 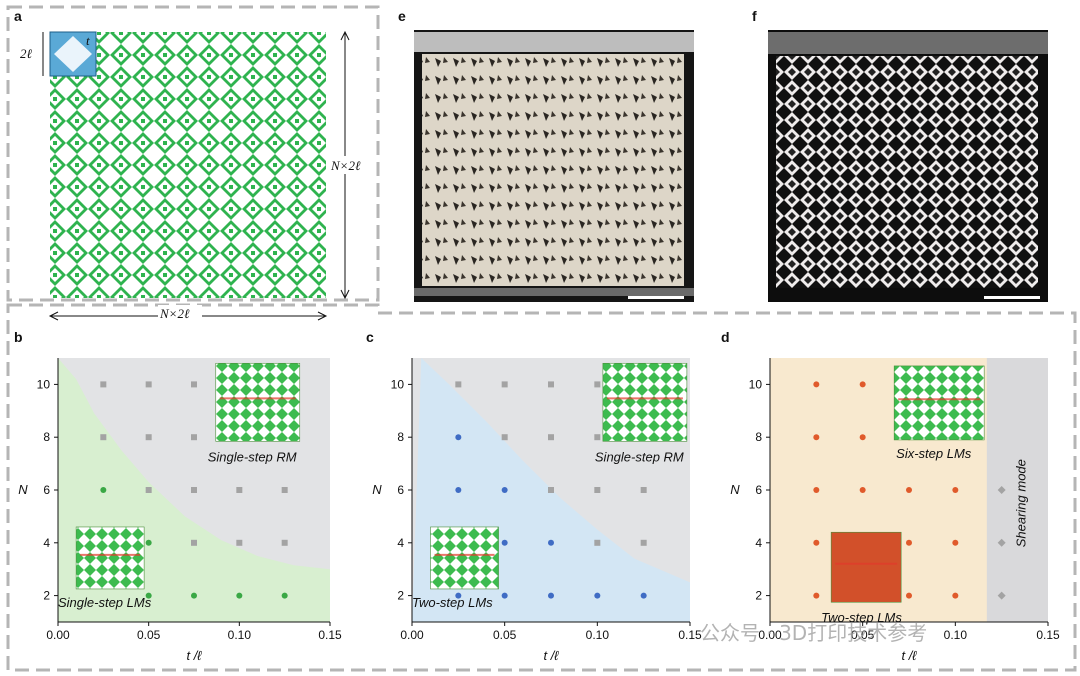 What do you see at coordinates (656, 297) in the screenshot?
I see `scale-bar-e` at bounding box center [656, 297].